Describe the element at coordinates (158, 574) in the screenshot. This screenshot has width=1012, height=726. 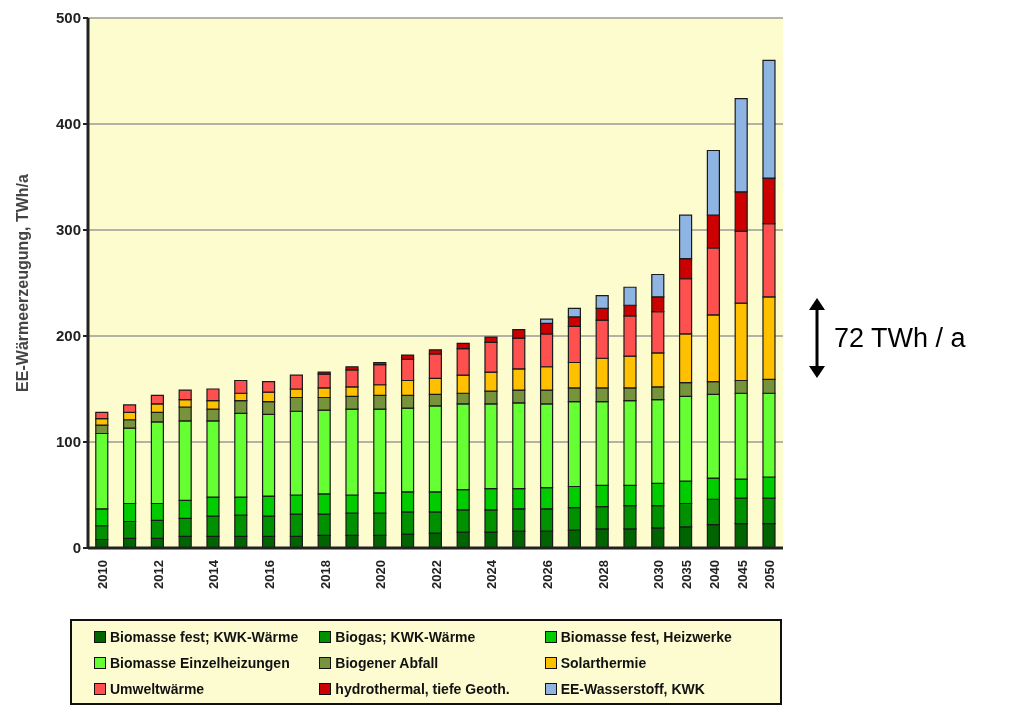
I see `x-tick-label: 2012` at that location.